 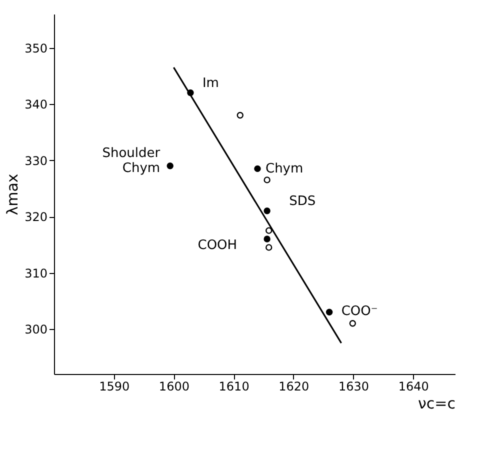 I want to click on annotation: SDS, so click(x=302, y=201).